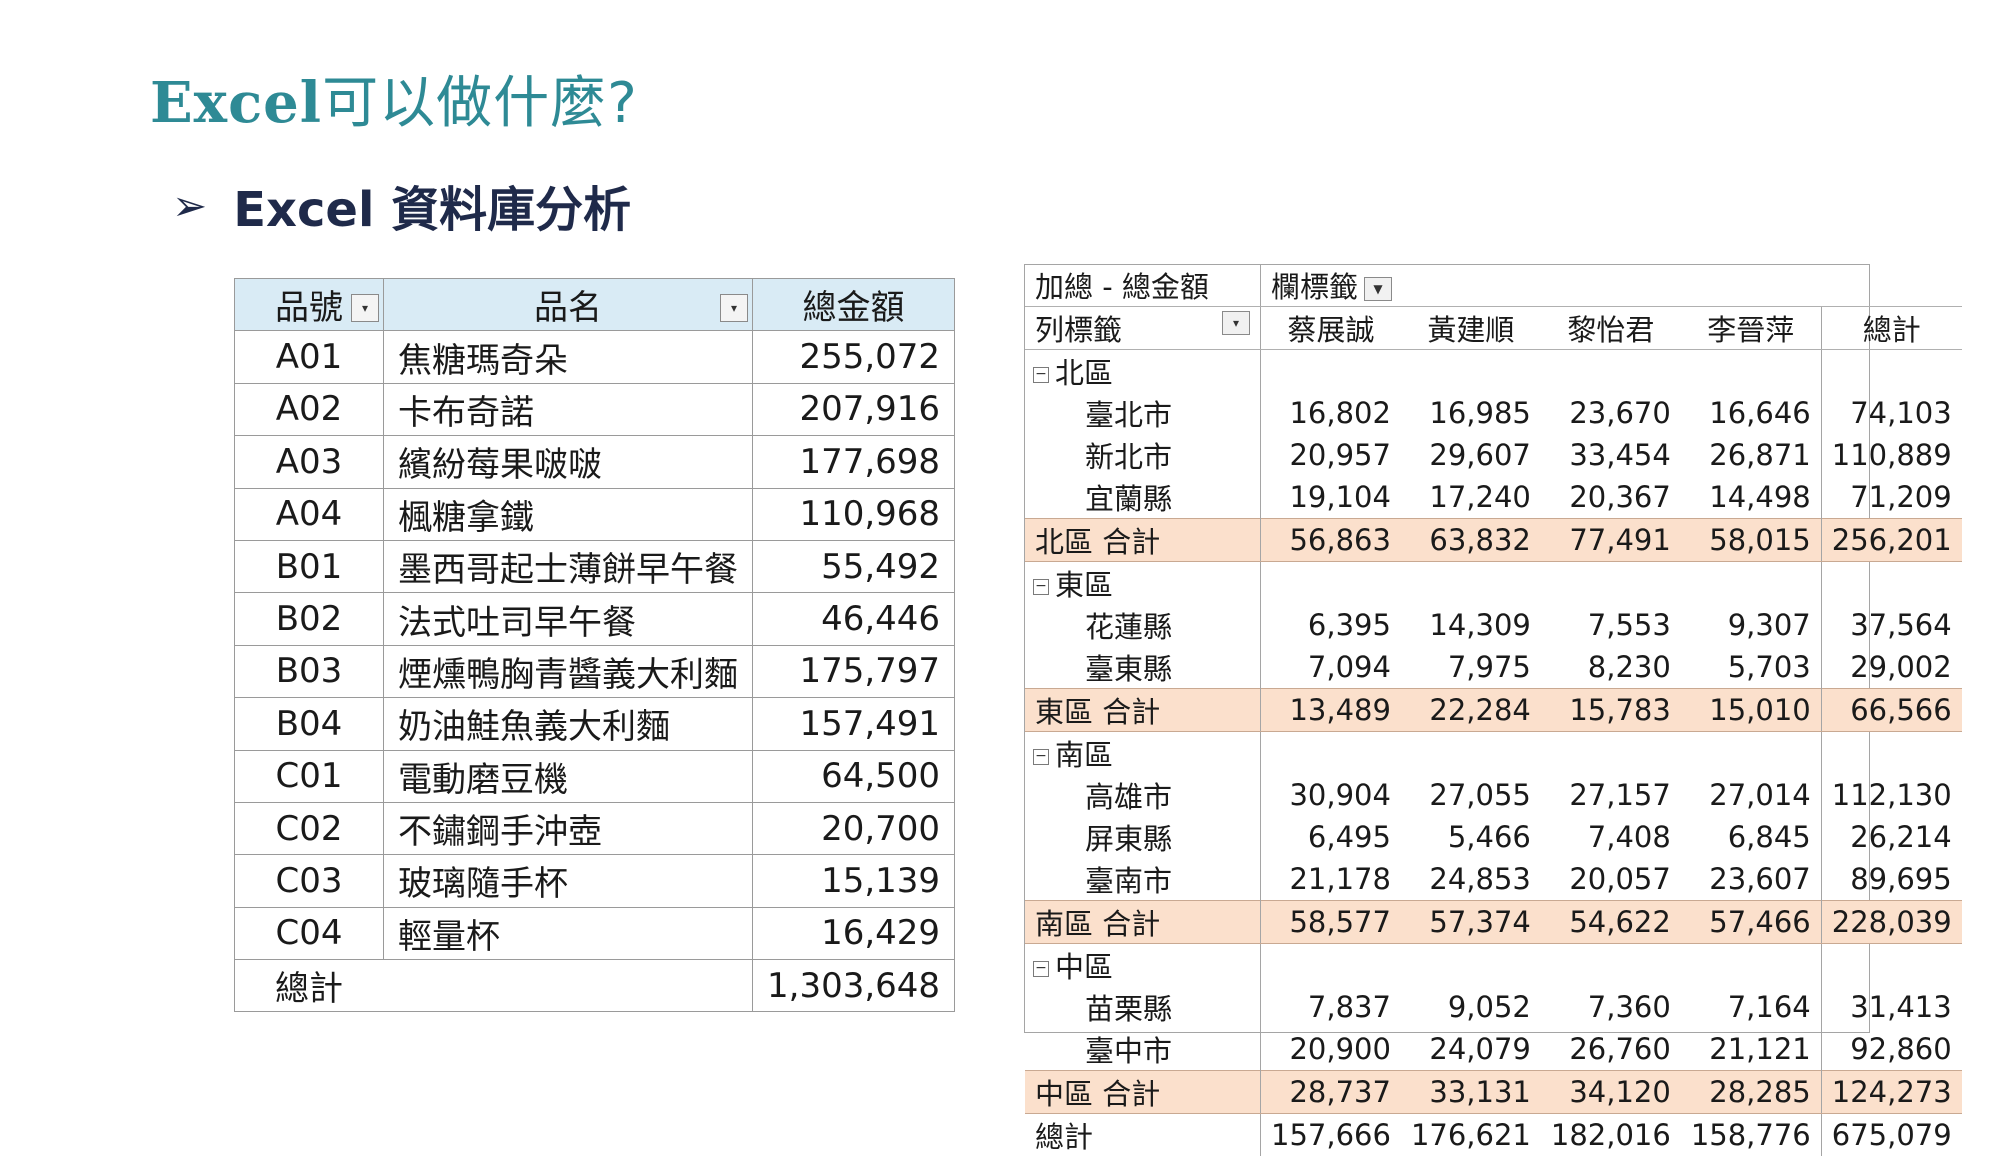 The image size is (2000, 1156). Describe the element at coordinates (1611, 1135) in the screenshot. I see `pivot-grand-cell: 182,016` at that location.